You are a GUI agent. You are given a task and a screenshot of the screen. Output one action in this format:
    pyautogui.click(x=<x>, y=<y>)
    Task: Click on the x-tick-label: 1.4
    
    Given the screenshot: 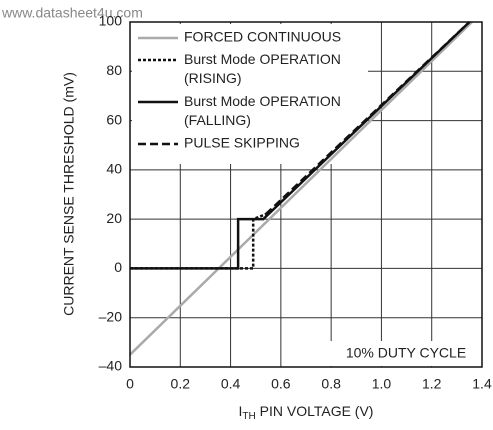 What is the action you would take?
    pyautogui.click(x=482, y=384)
    